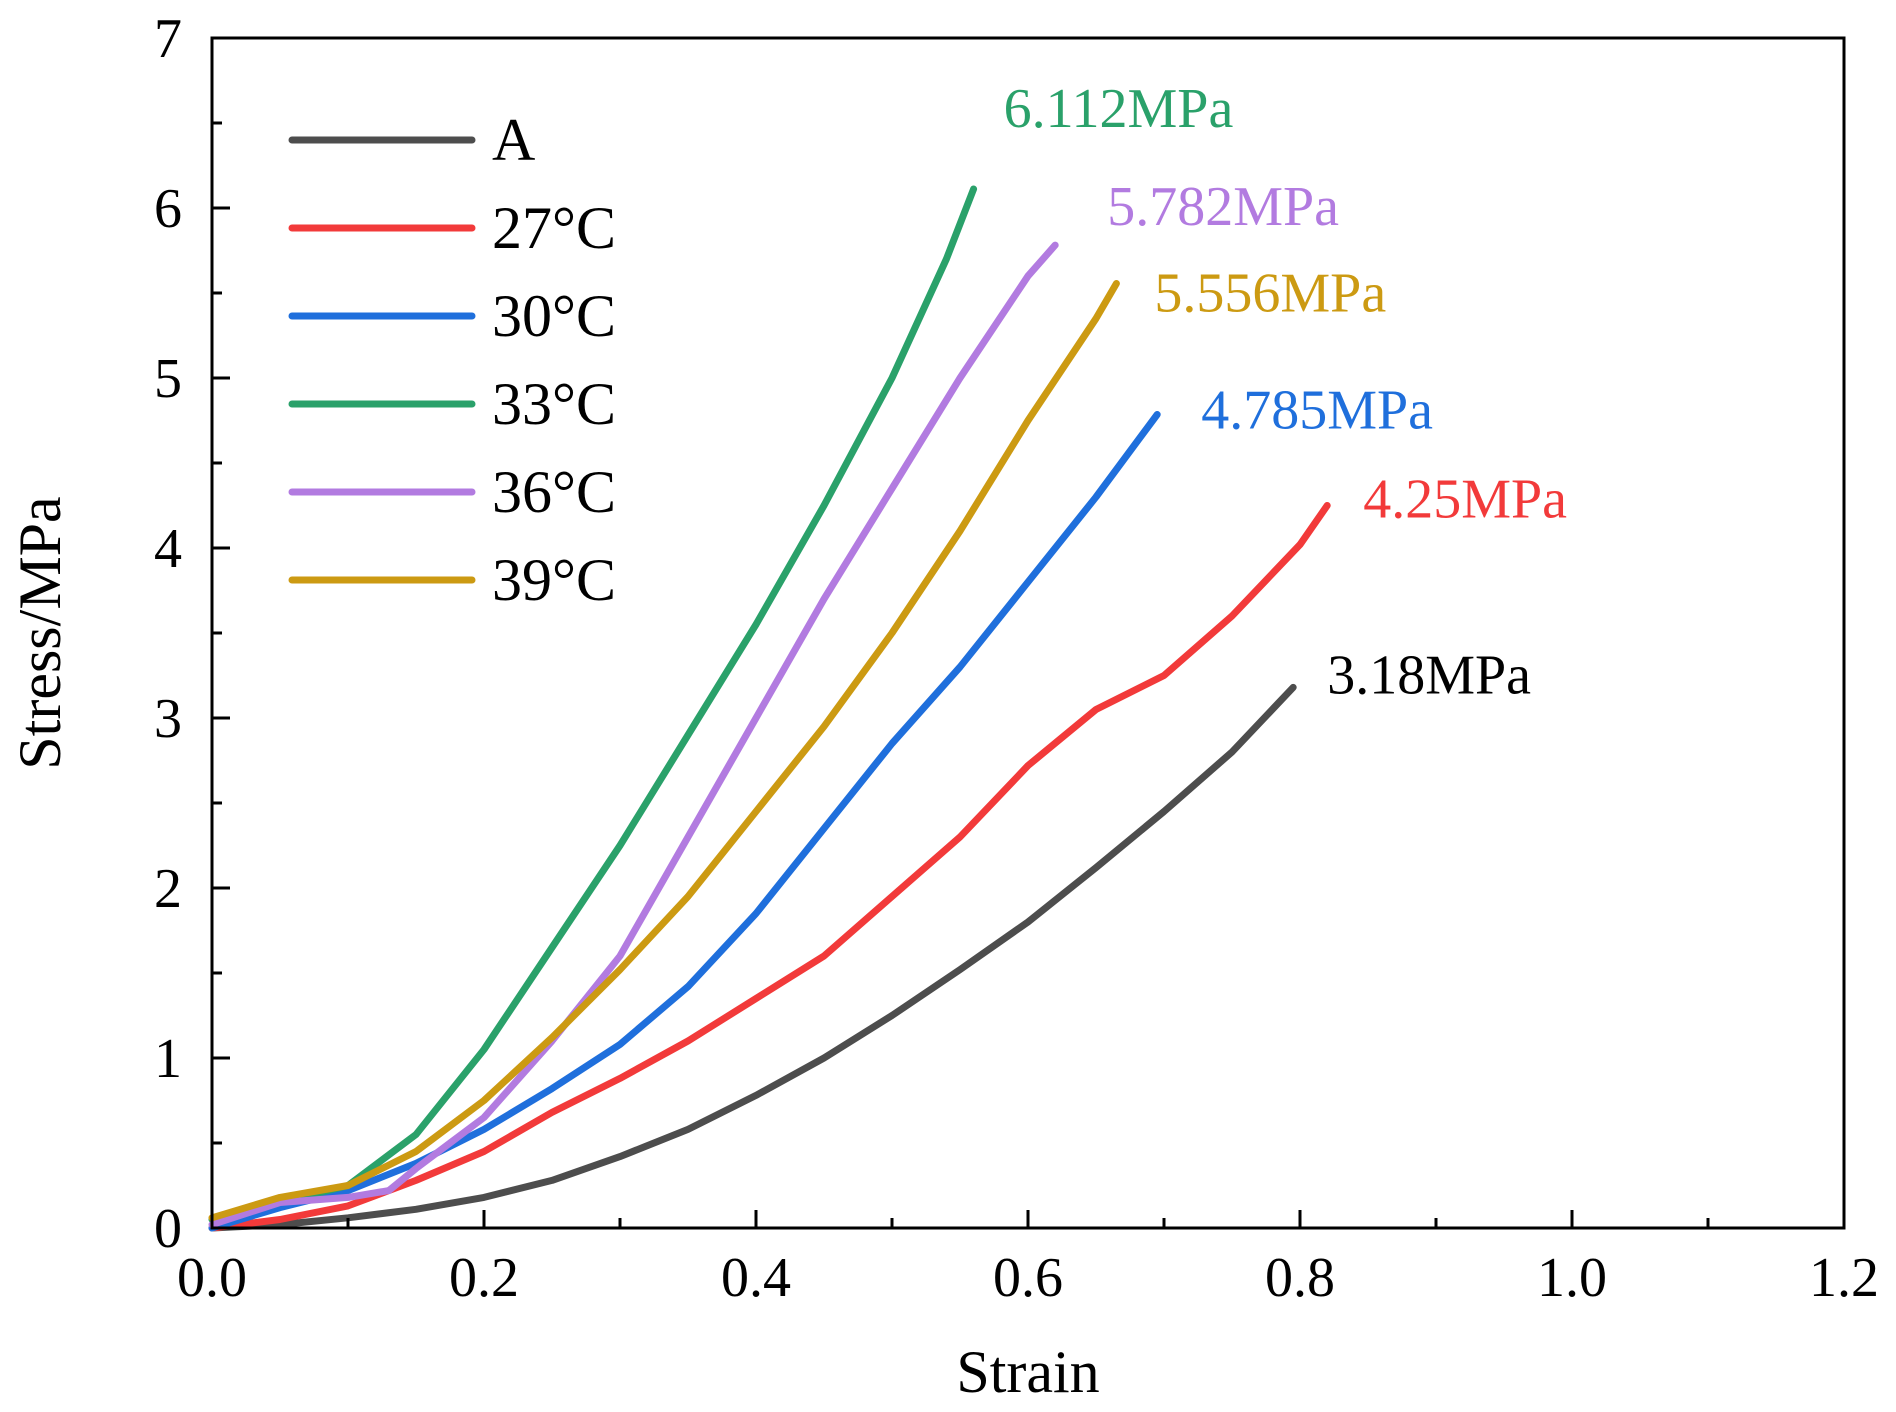  What do you see at coordinates (513, 140) in the screenshot?
I see `legend-label: A` at bounding box center [513, 140].